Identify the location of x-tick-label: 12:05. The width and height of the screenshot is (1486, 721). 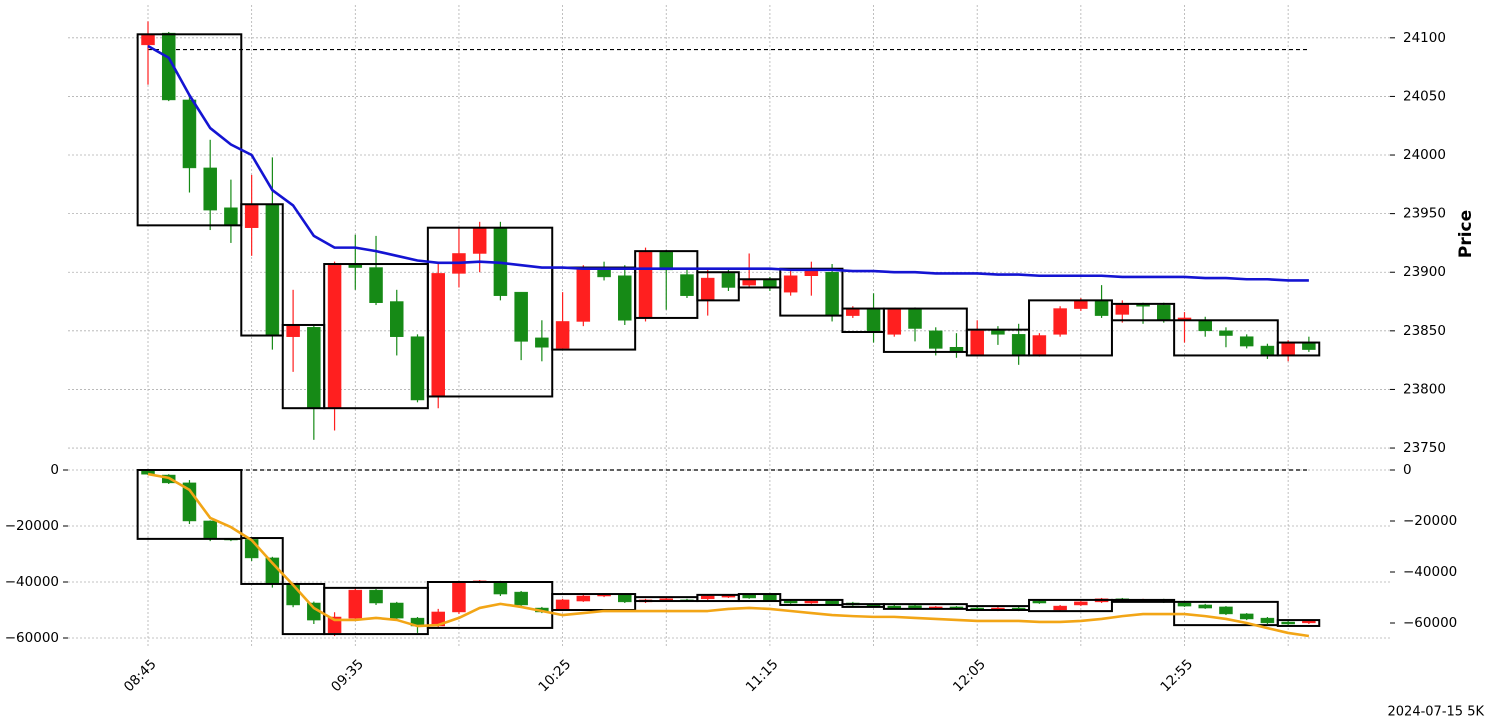
(969, 675).